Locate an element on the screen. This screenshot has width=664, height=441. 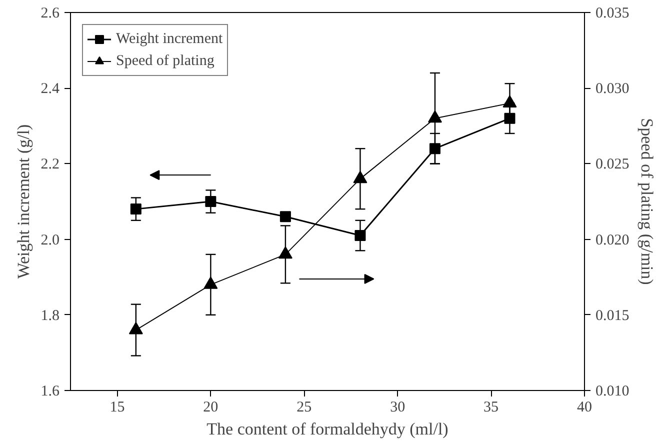
x-tick-label: 15 is located at coordinates (117, 408).